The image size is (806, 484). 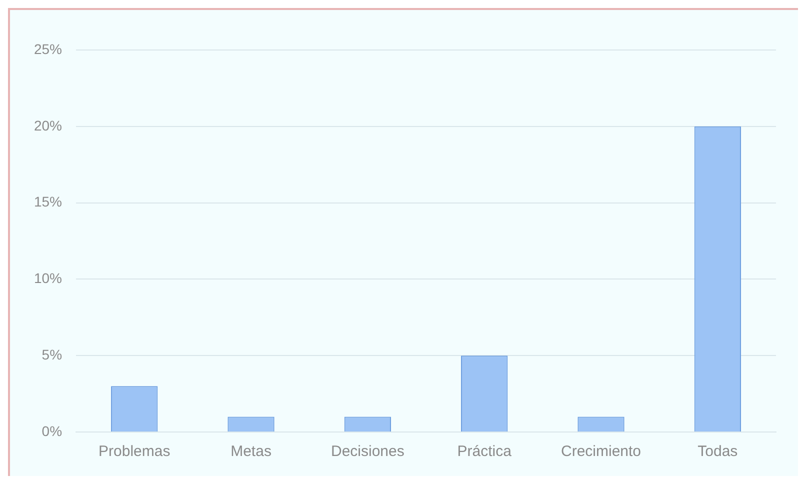 I want to click on x-tick-label: Todas, so click(x=718, y=451).